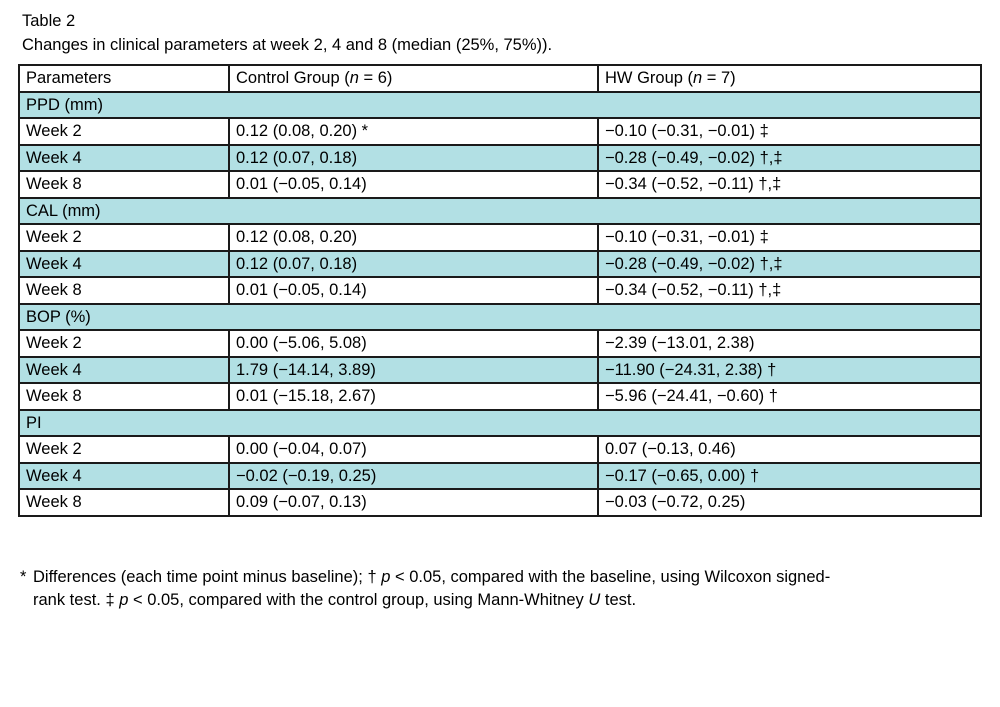 The image size is (1000, 707). I want to click on hw-cell: 0.07 (−0.13, 0.46), so click(789, 449).